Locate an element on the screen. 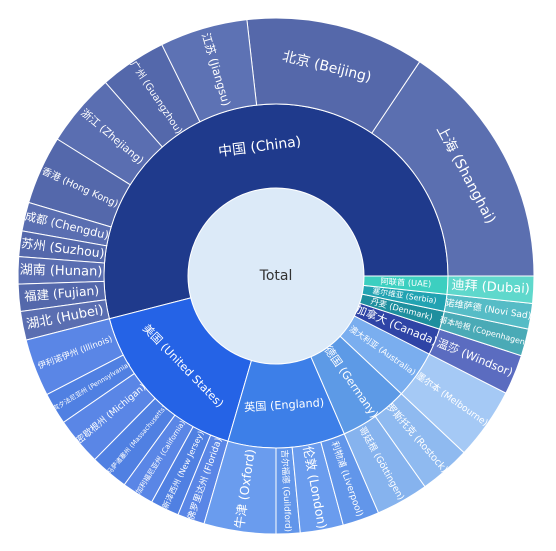 The height and width of the screenshot is (551, 556). segment-label: 福建 (Fujian) is located at coordinates (62, 293).